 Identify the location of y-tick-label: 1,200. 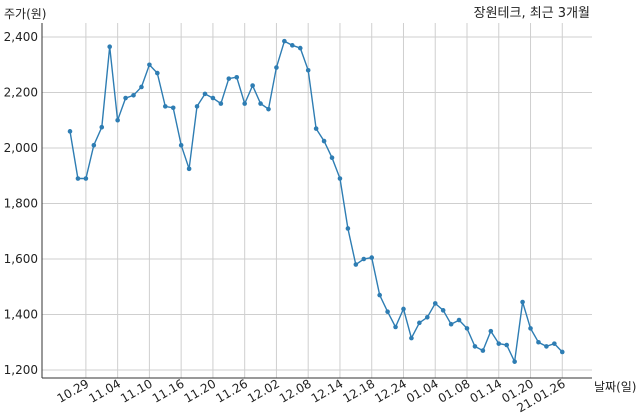
(21, 370).